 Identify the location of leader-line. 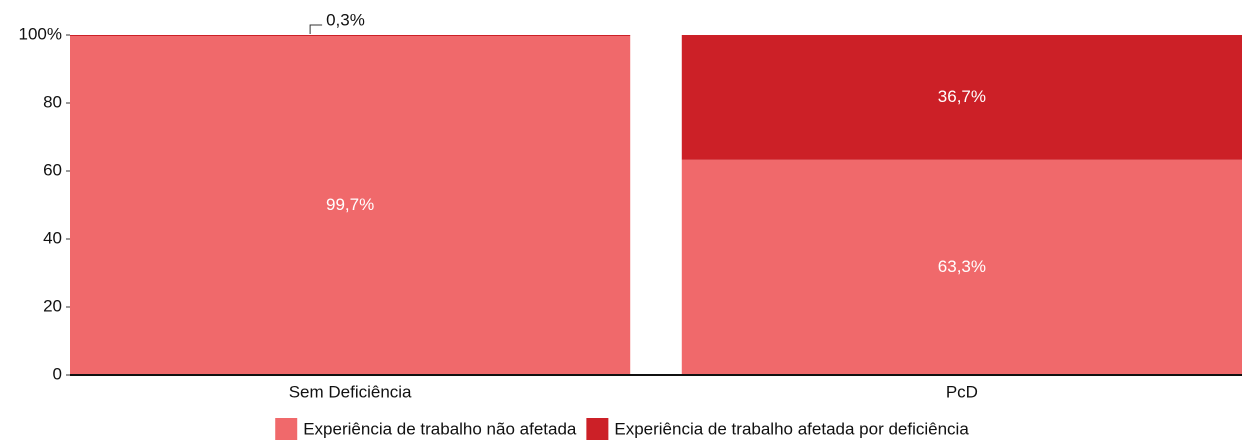
(316, 29).